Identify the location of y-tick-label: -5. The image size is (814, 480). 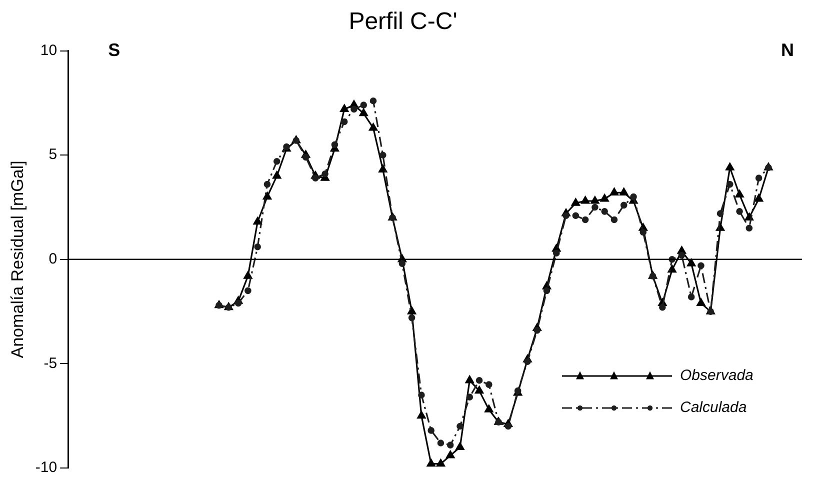
(51, 363).